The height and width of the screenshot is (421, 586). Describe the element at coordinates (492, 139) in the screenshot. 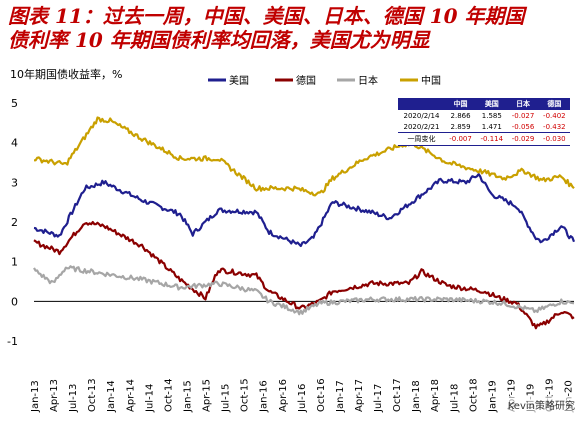

I see `table-cell: -0.114` at that location.